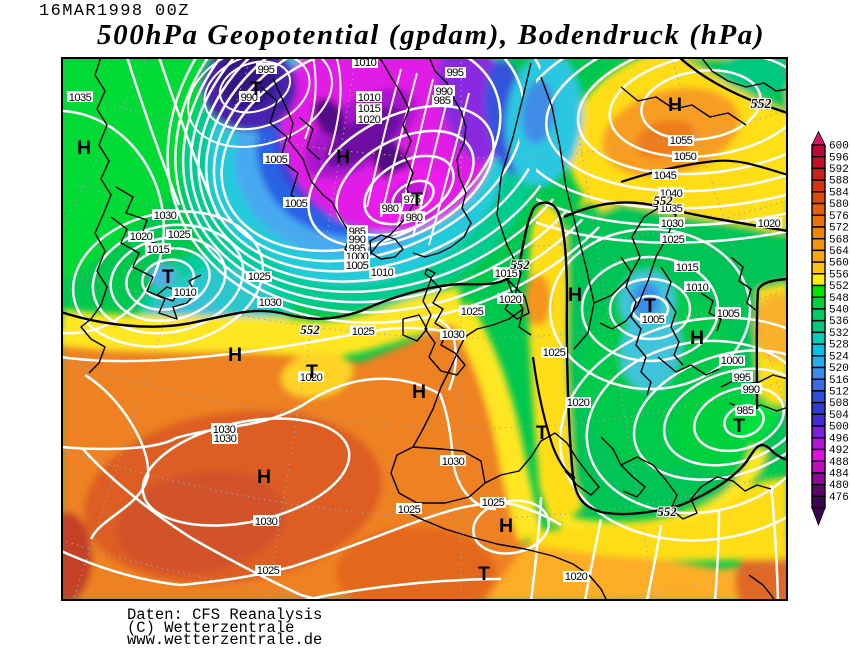 The width and height of the screenshot is (850, 657). Describe the element at coordinates (839, 205) in the screenshot. I see `svg-text: 580` at that location.